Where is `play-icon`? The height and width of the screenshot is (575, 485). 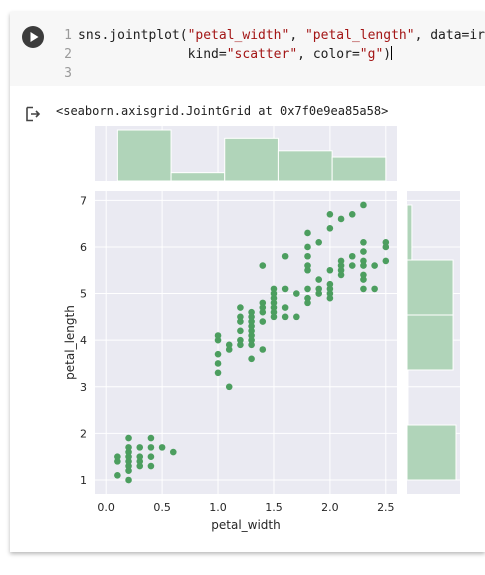
play-icon is located at coordinates (34, 37).